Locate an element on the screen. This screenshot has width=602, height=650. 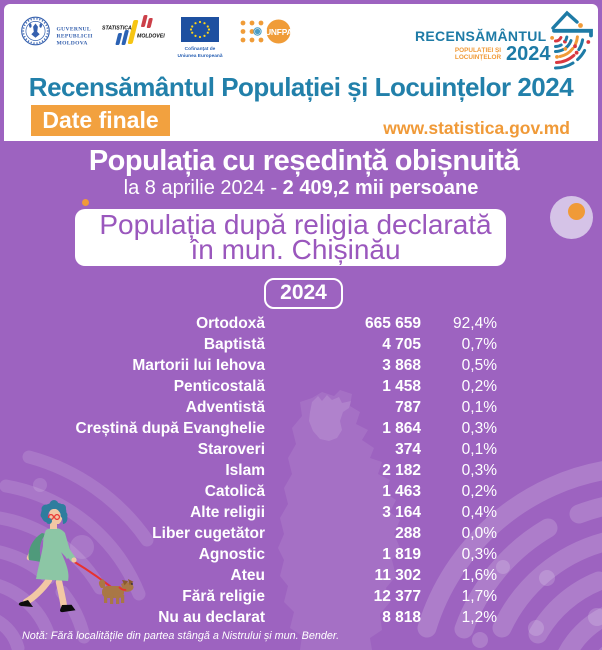
svg-text: POPULAȚIEI ȘI is located at coordinates (478, 50).